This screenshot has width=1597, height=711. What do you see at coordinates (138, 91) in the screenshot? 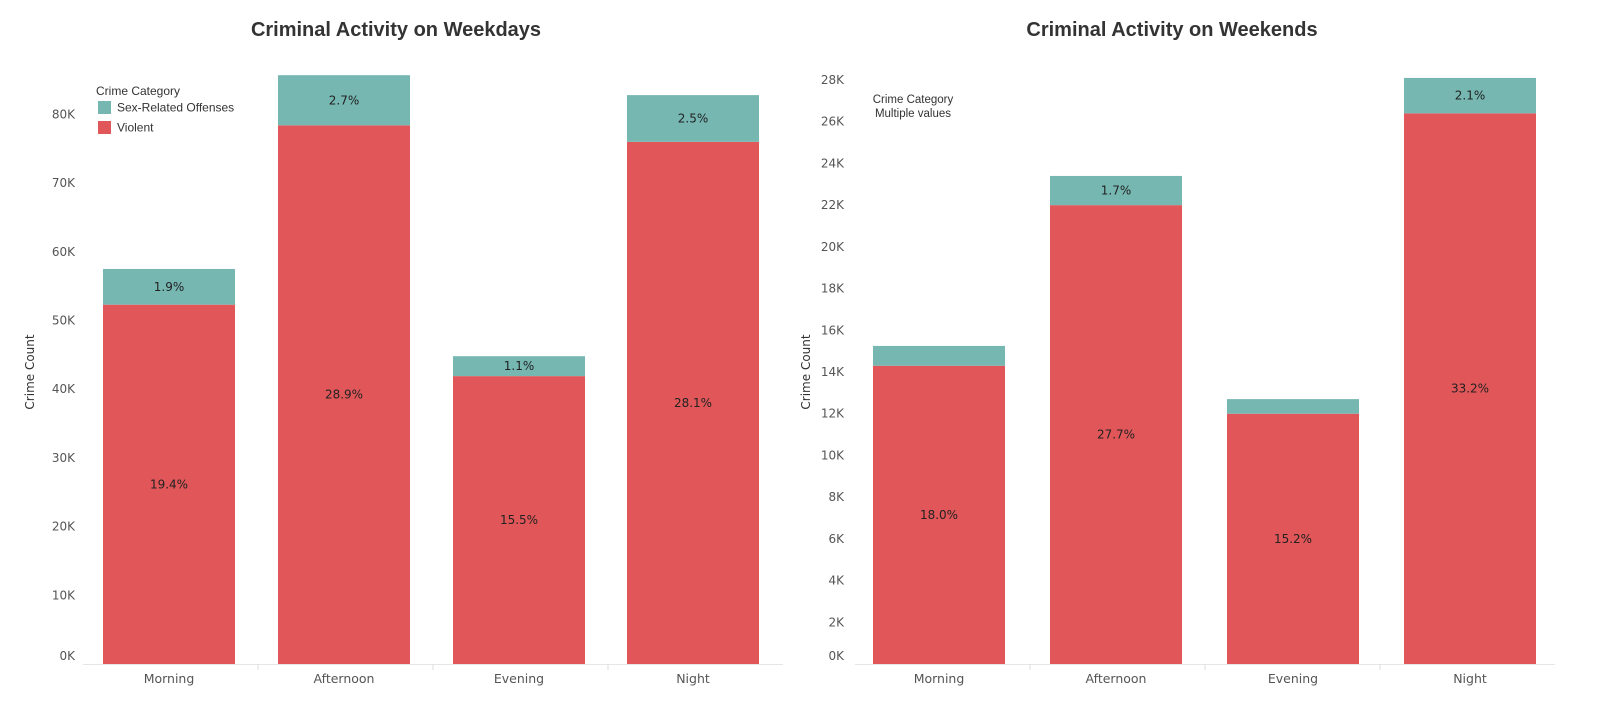
I see `legend-title: Crime Category` at bounding box center [138, 91].